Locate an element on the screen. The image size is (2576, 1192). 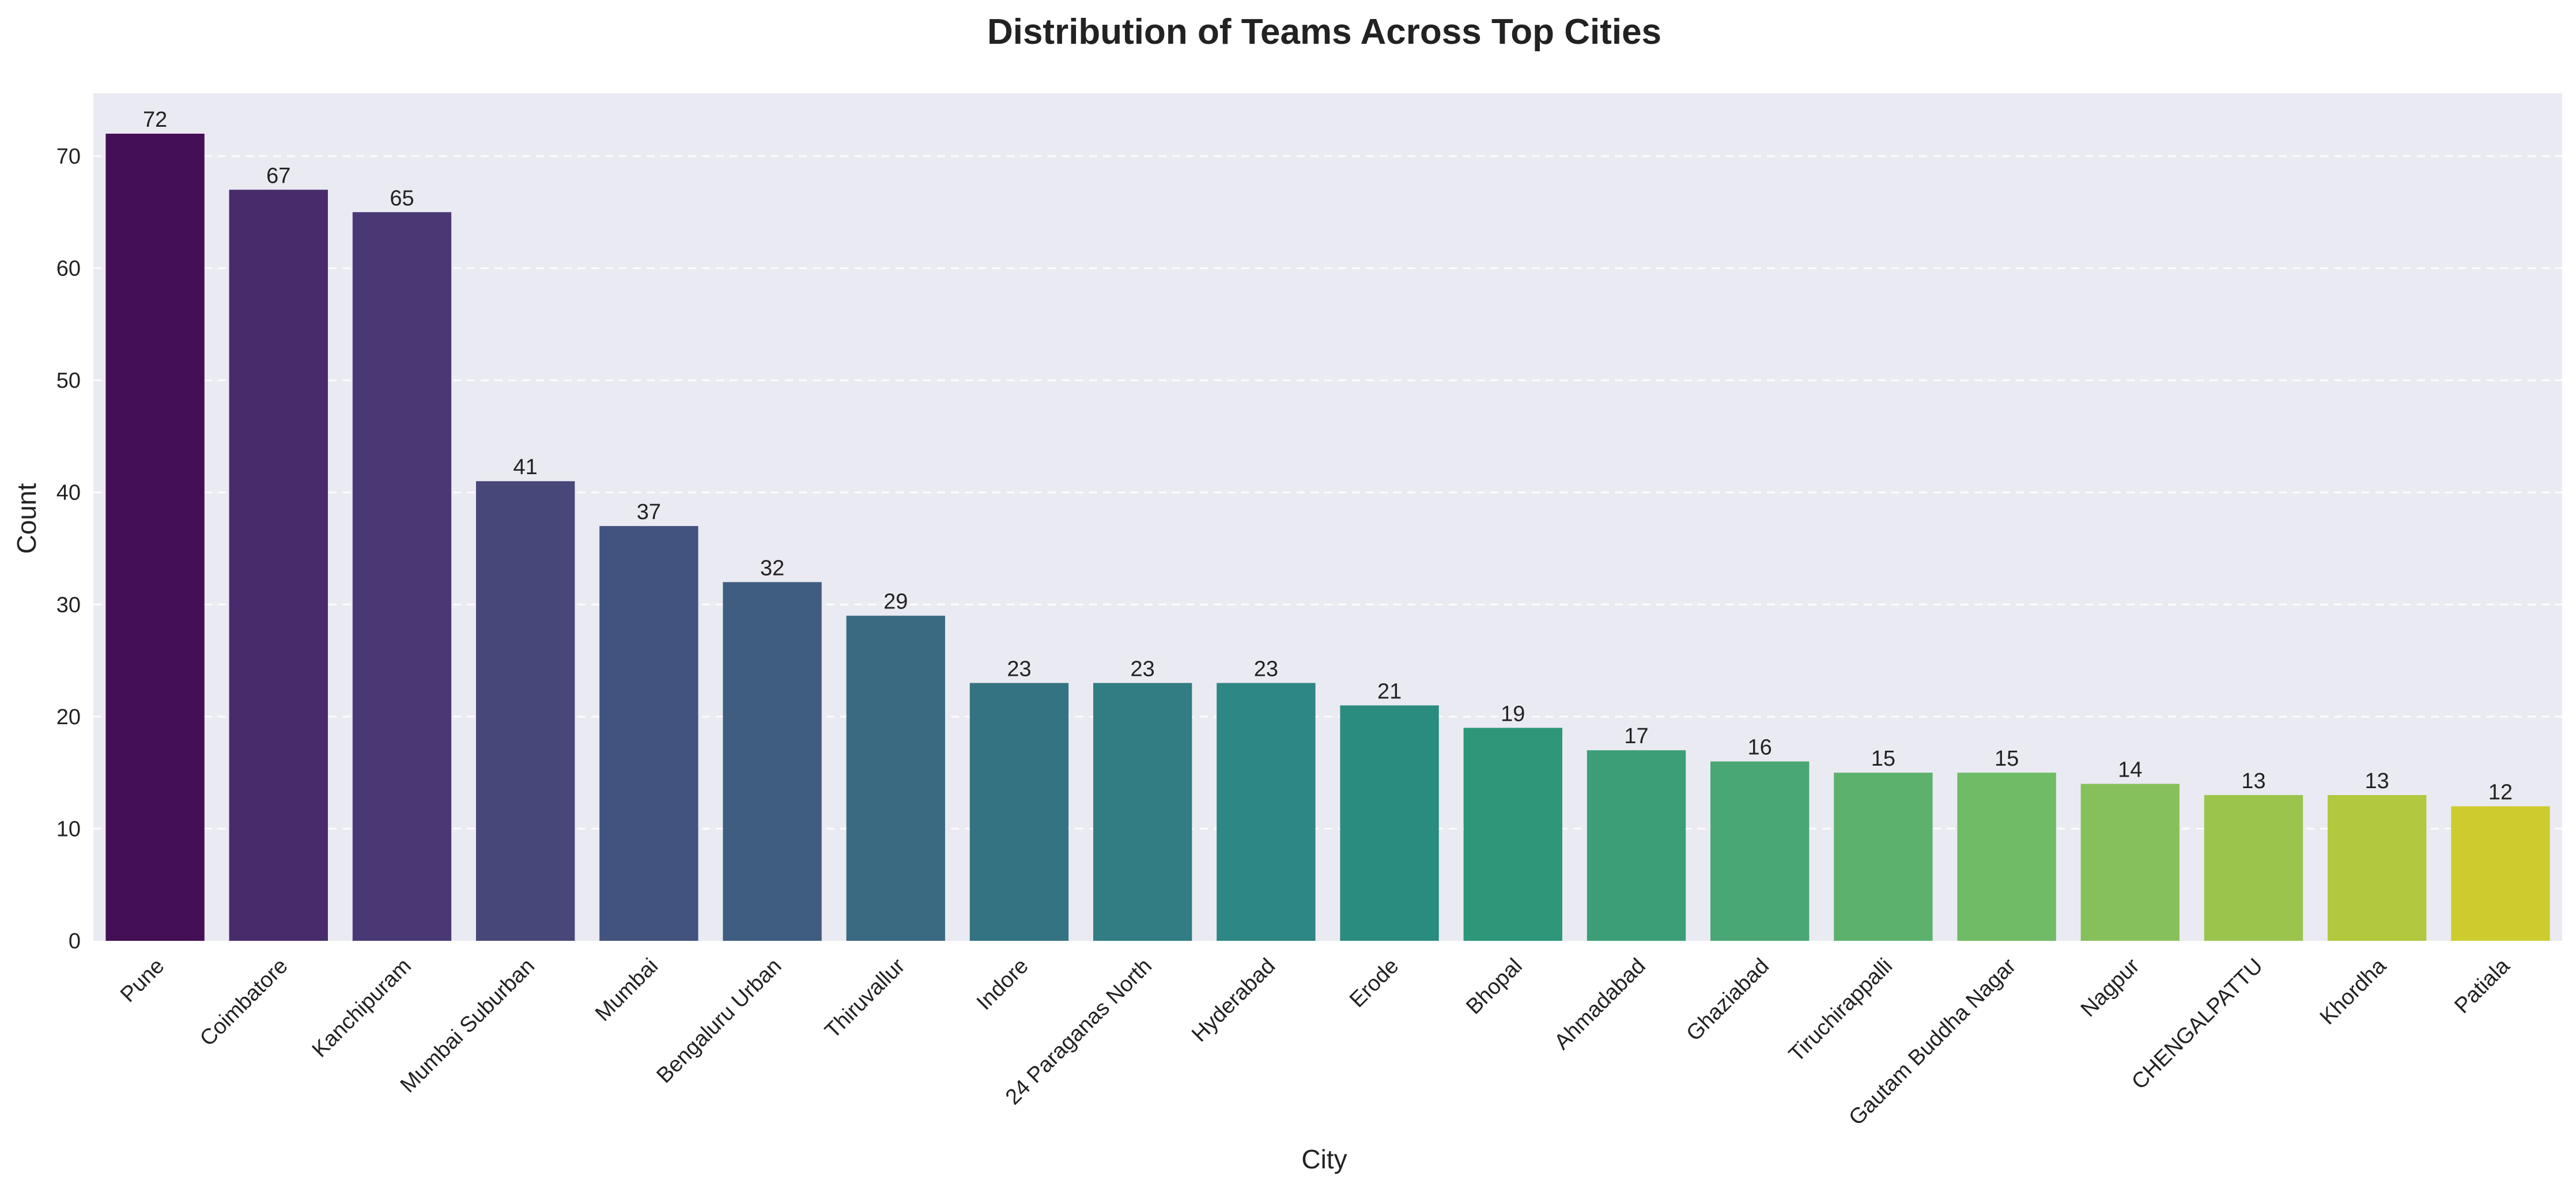
bar-bhopal is located at coordinates (1512, 834).